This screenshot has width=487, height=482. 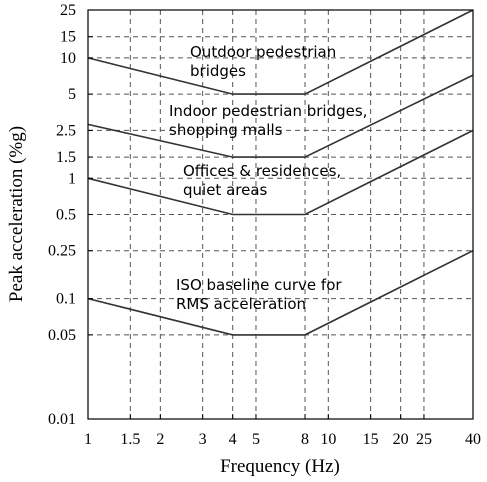 What do you see at coordinates (225, 190) in the screenshot?
I see `curve-annotation-line: quiet areas` at bounding box center [225, 190].